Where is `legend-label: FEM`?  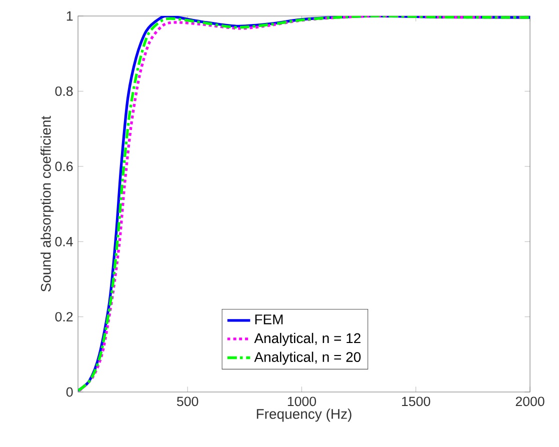 legend-label: FEM is located at coordinates (269, 319).